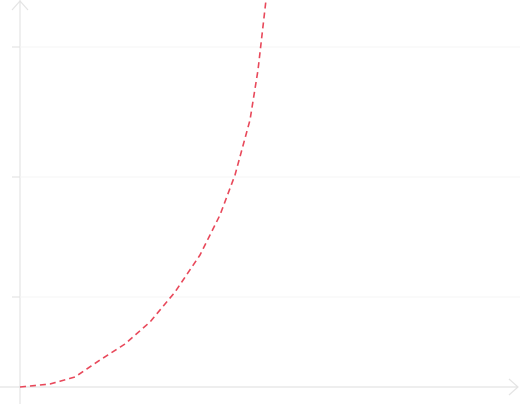 The width and height of the screenshot is (520, 404). I want to click on x-axis-arrow, so click(513, 387).